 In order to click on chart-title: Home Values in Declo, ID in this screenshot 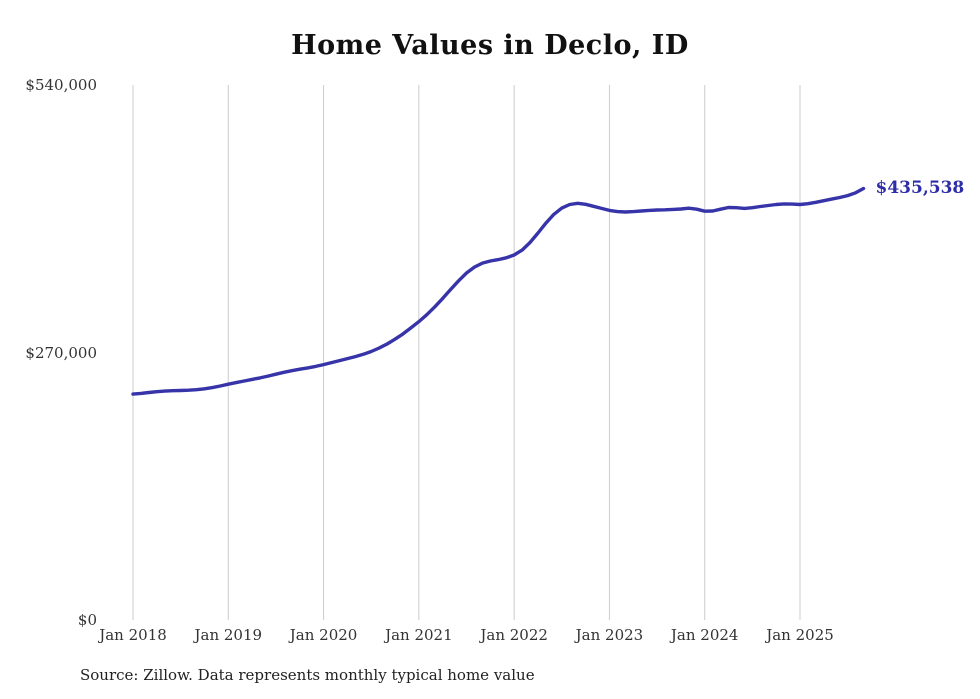, I will do `click(490, 45)`.